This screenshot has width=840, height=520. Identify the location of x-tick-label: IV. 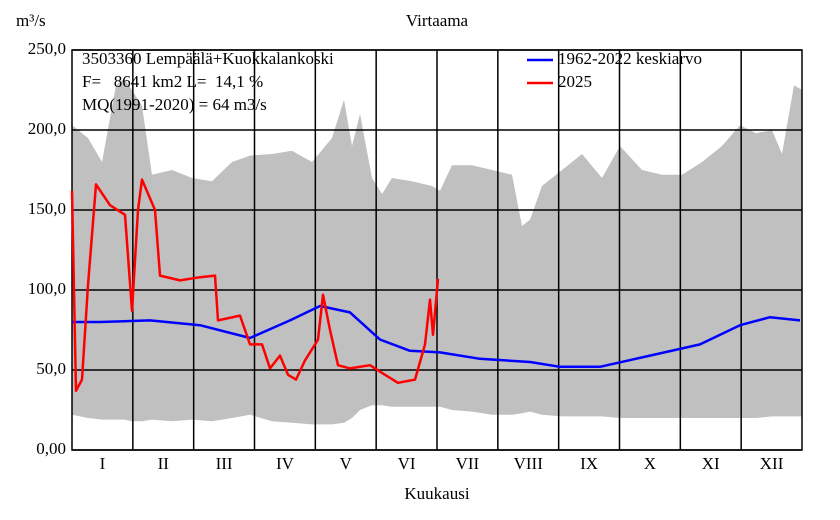
(285, 463).